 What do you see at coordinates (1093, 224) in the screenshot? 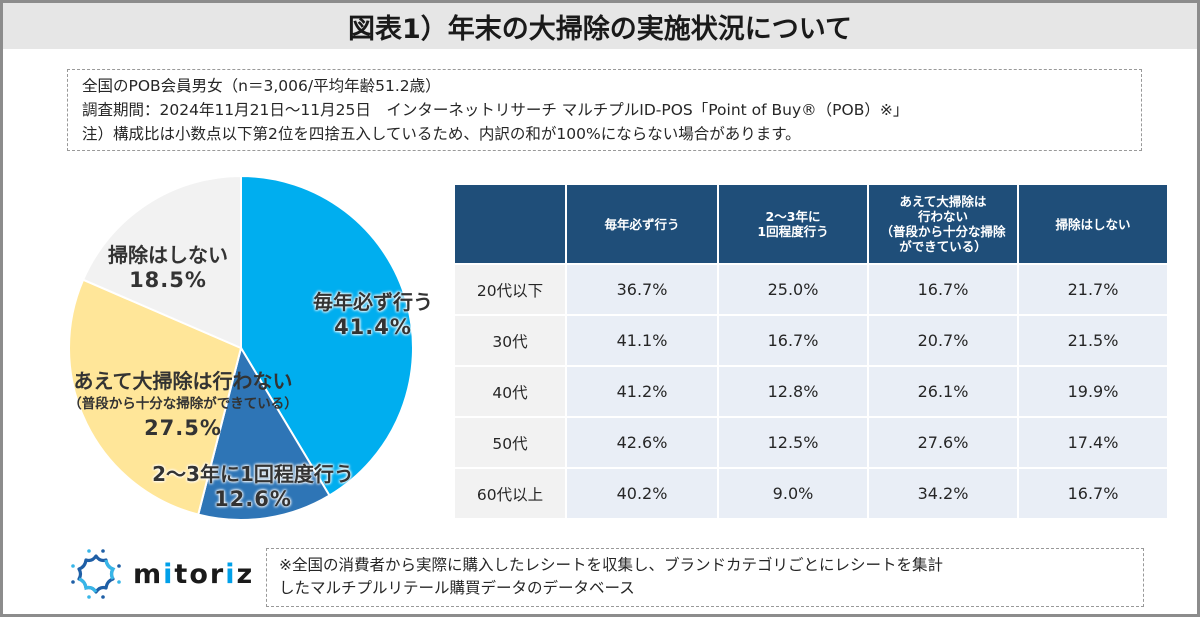
I see `table-header-no-cleaning: 掃除はしない` at bounding box center [1093, 224].